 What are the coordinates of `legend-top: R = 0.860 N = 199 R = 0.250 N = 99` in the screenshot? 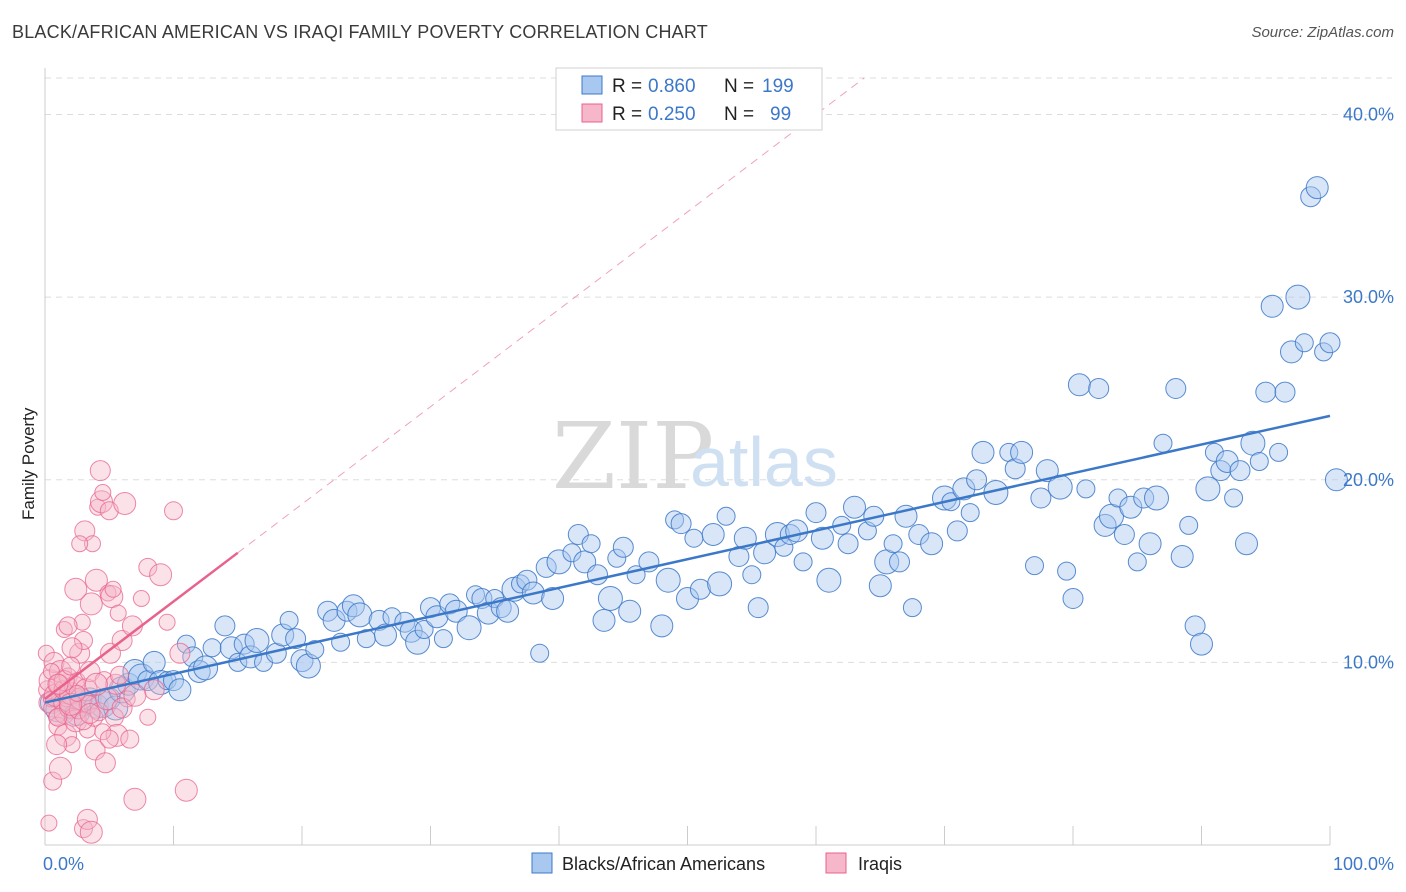 It's located at (689, 99).